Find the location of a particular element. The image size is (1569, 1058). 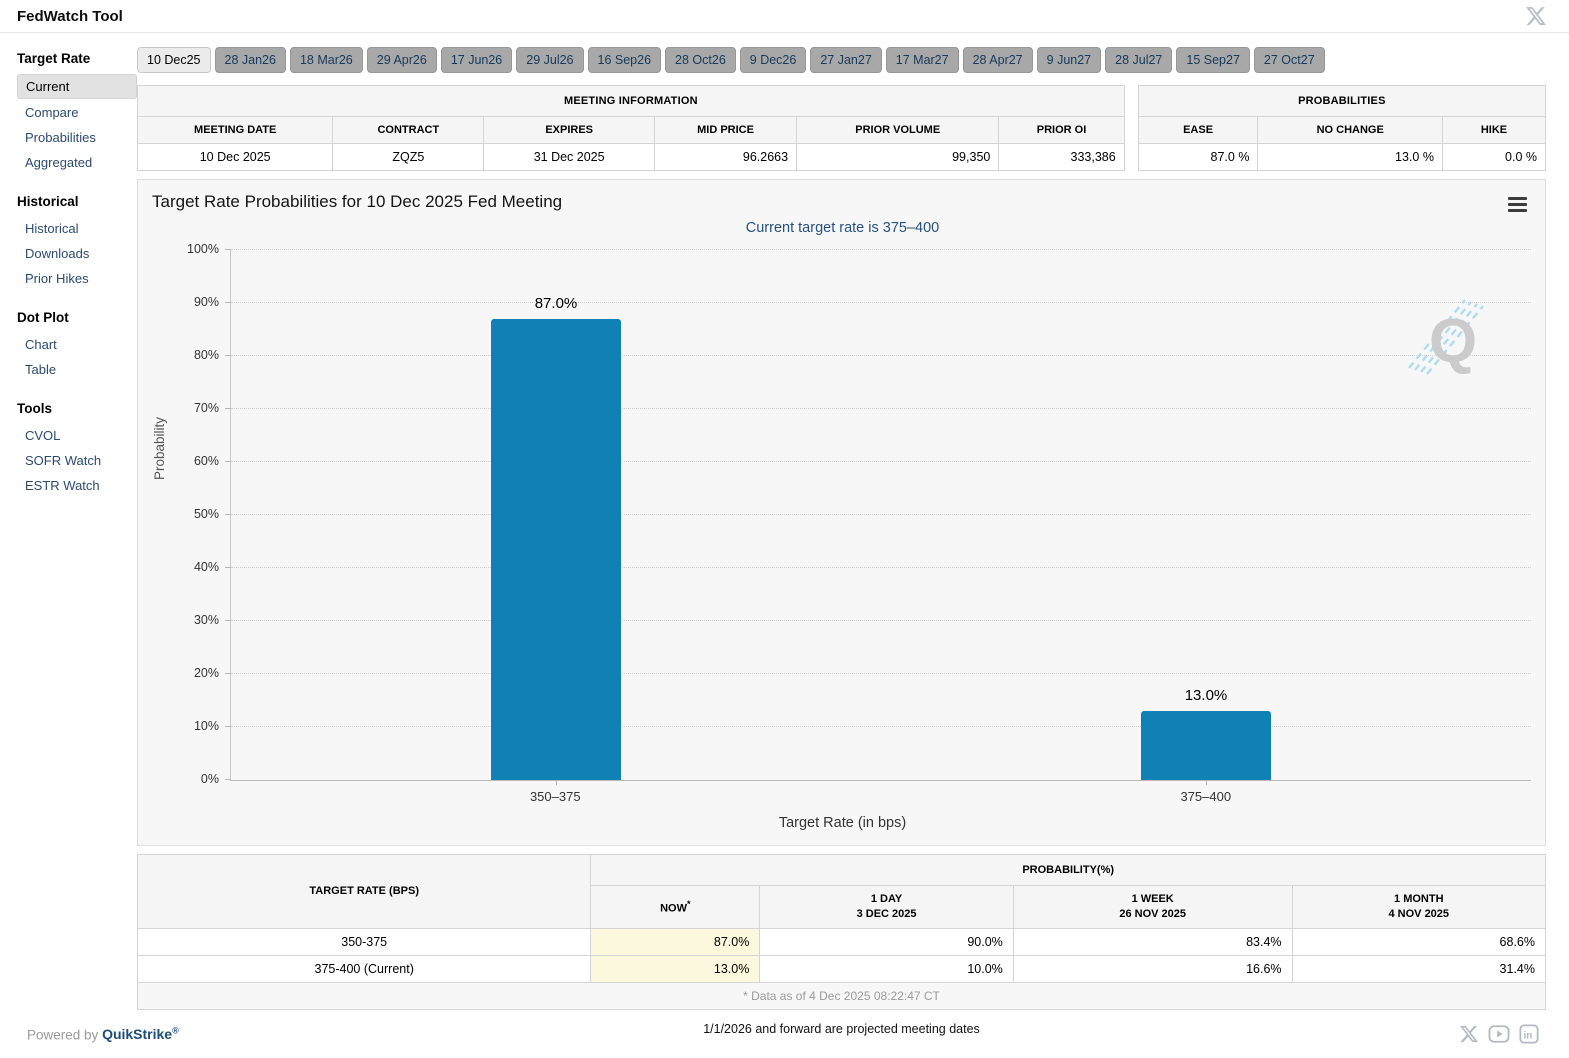

column-header: MID PRICE is located at coordinates (725, 130).